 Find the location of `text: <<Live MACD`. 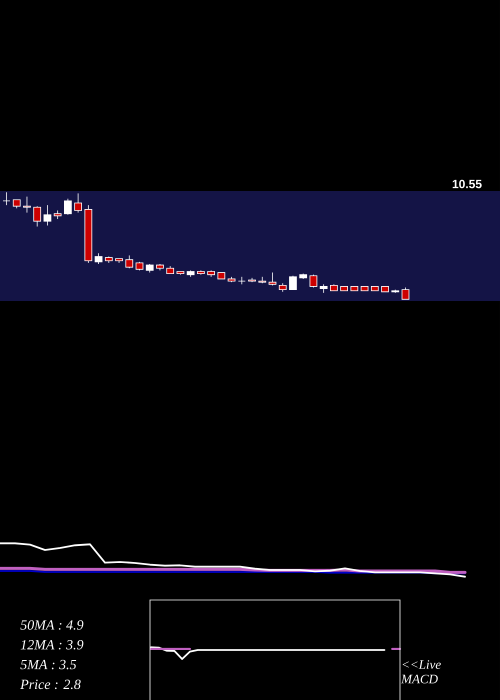

text: <<Live MACD is located at coordinates (421, 672).